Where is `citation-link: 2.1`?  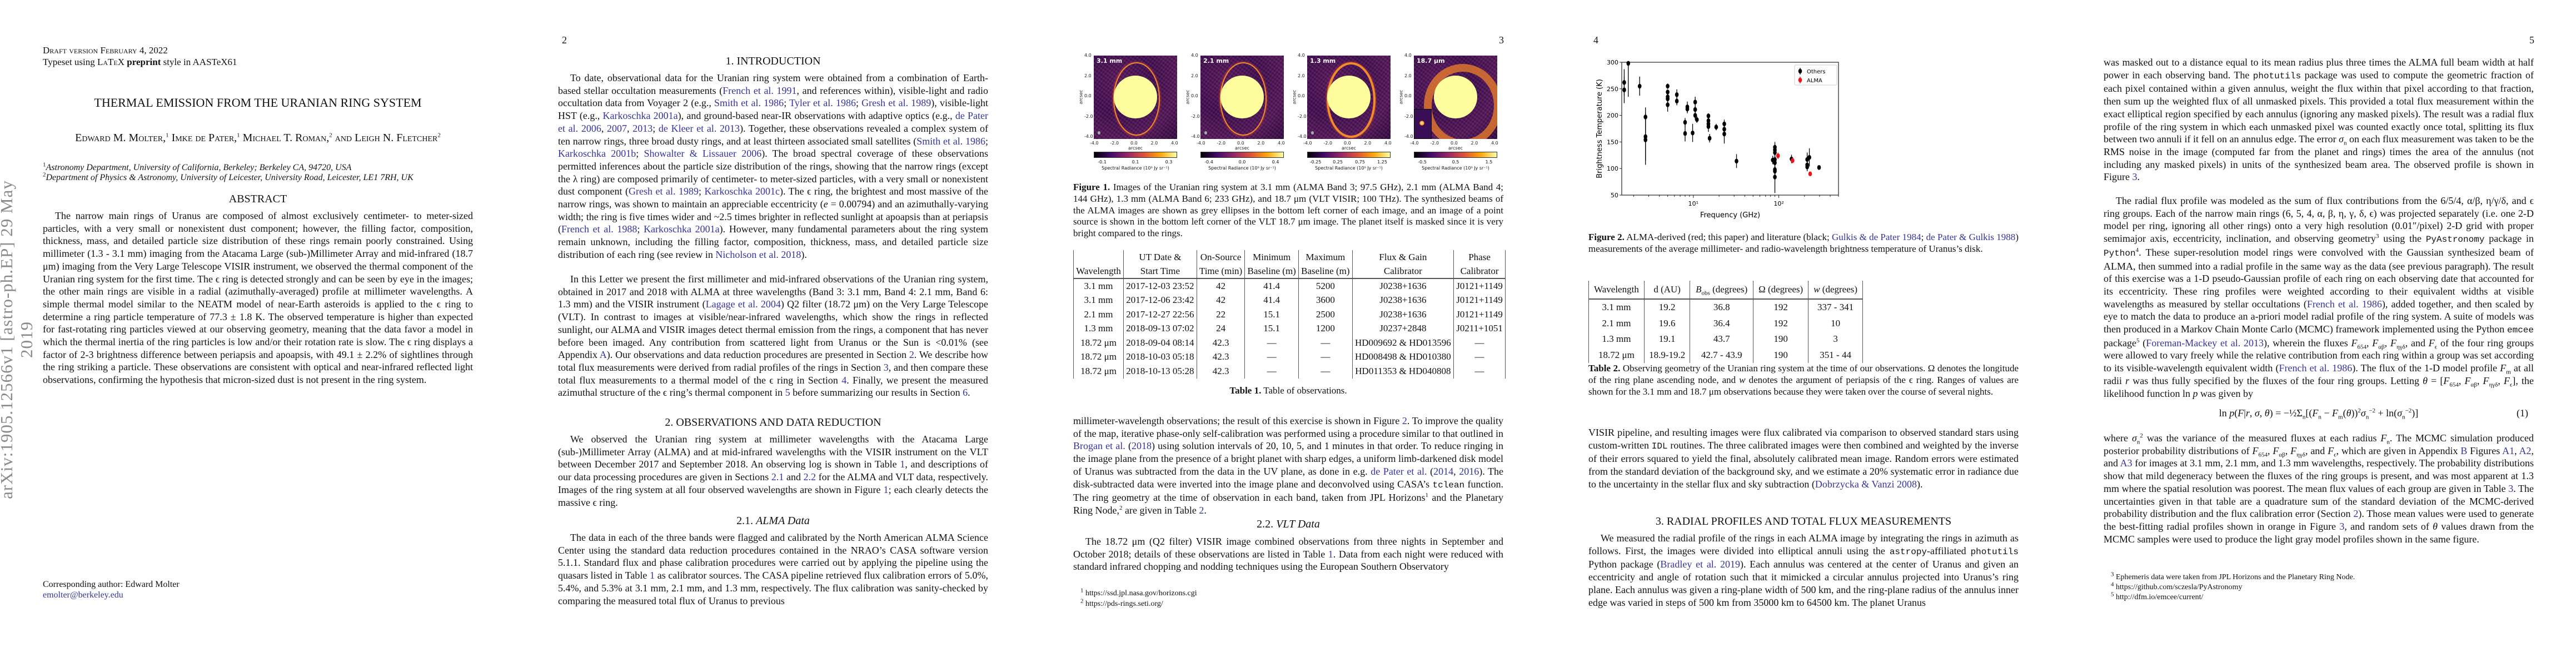
citation-link: 2.1 is located at coordinates (777, 477).